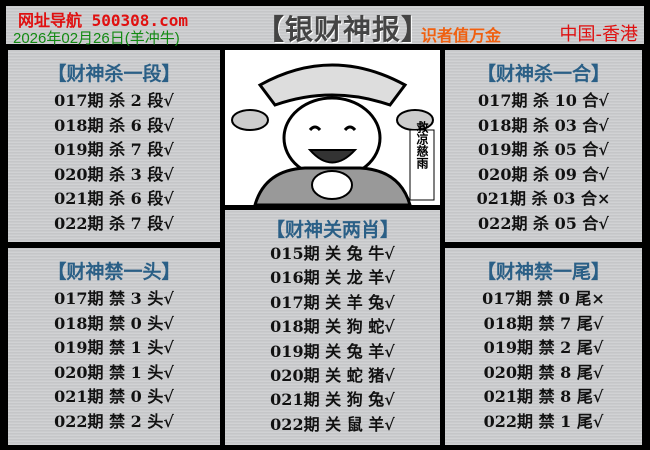 Image resolution: width=650 pixels, height=450 pixels. I want to click on god-of-wealth-illustration: 救凉慈雨, so click(332, 128).